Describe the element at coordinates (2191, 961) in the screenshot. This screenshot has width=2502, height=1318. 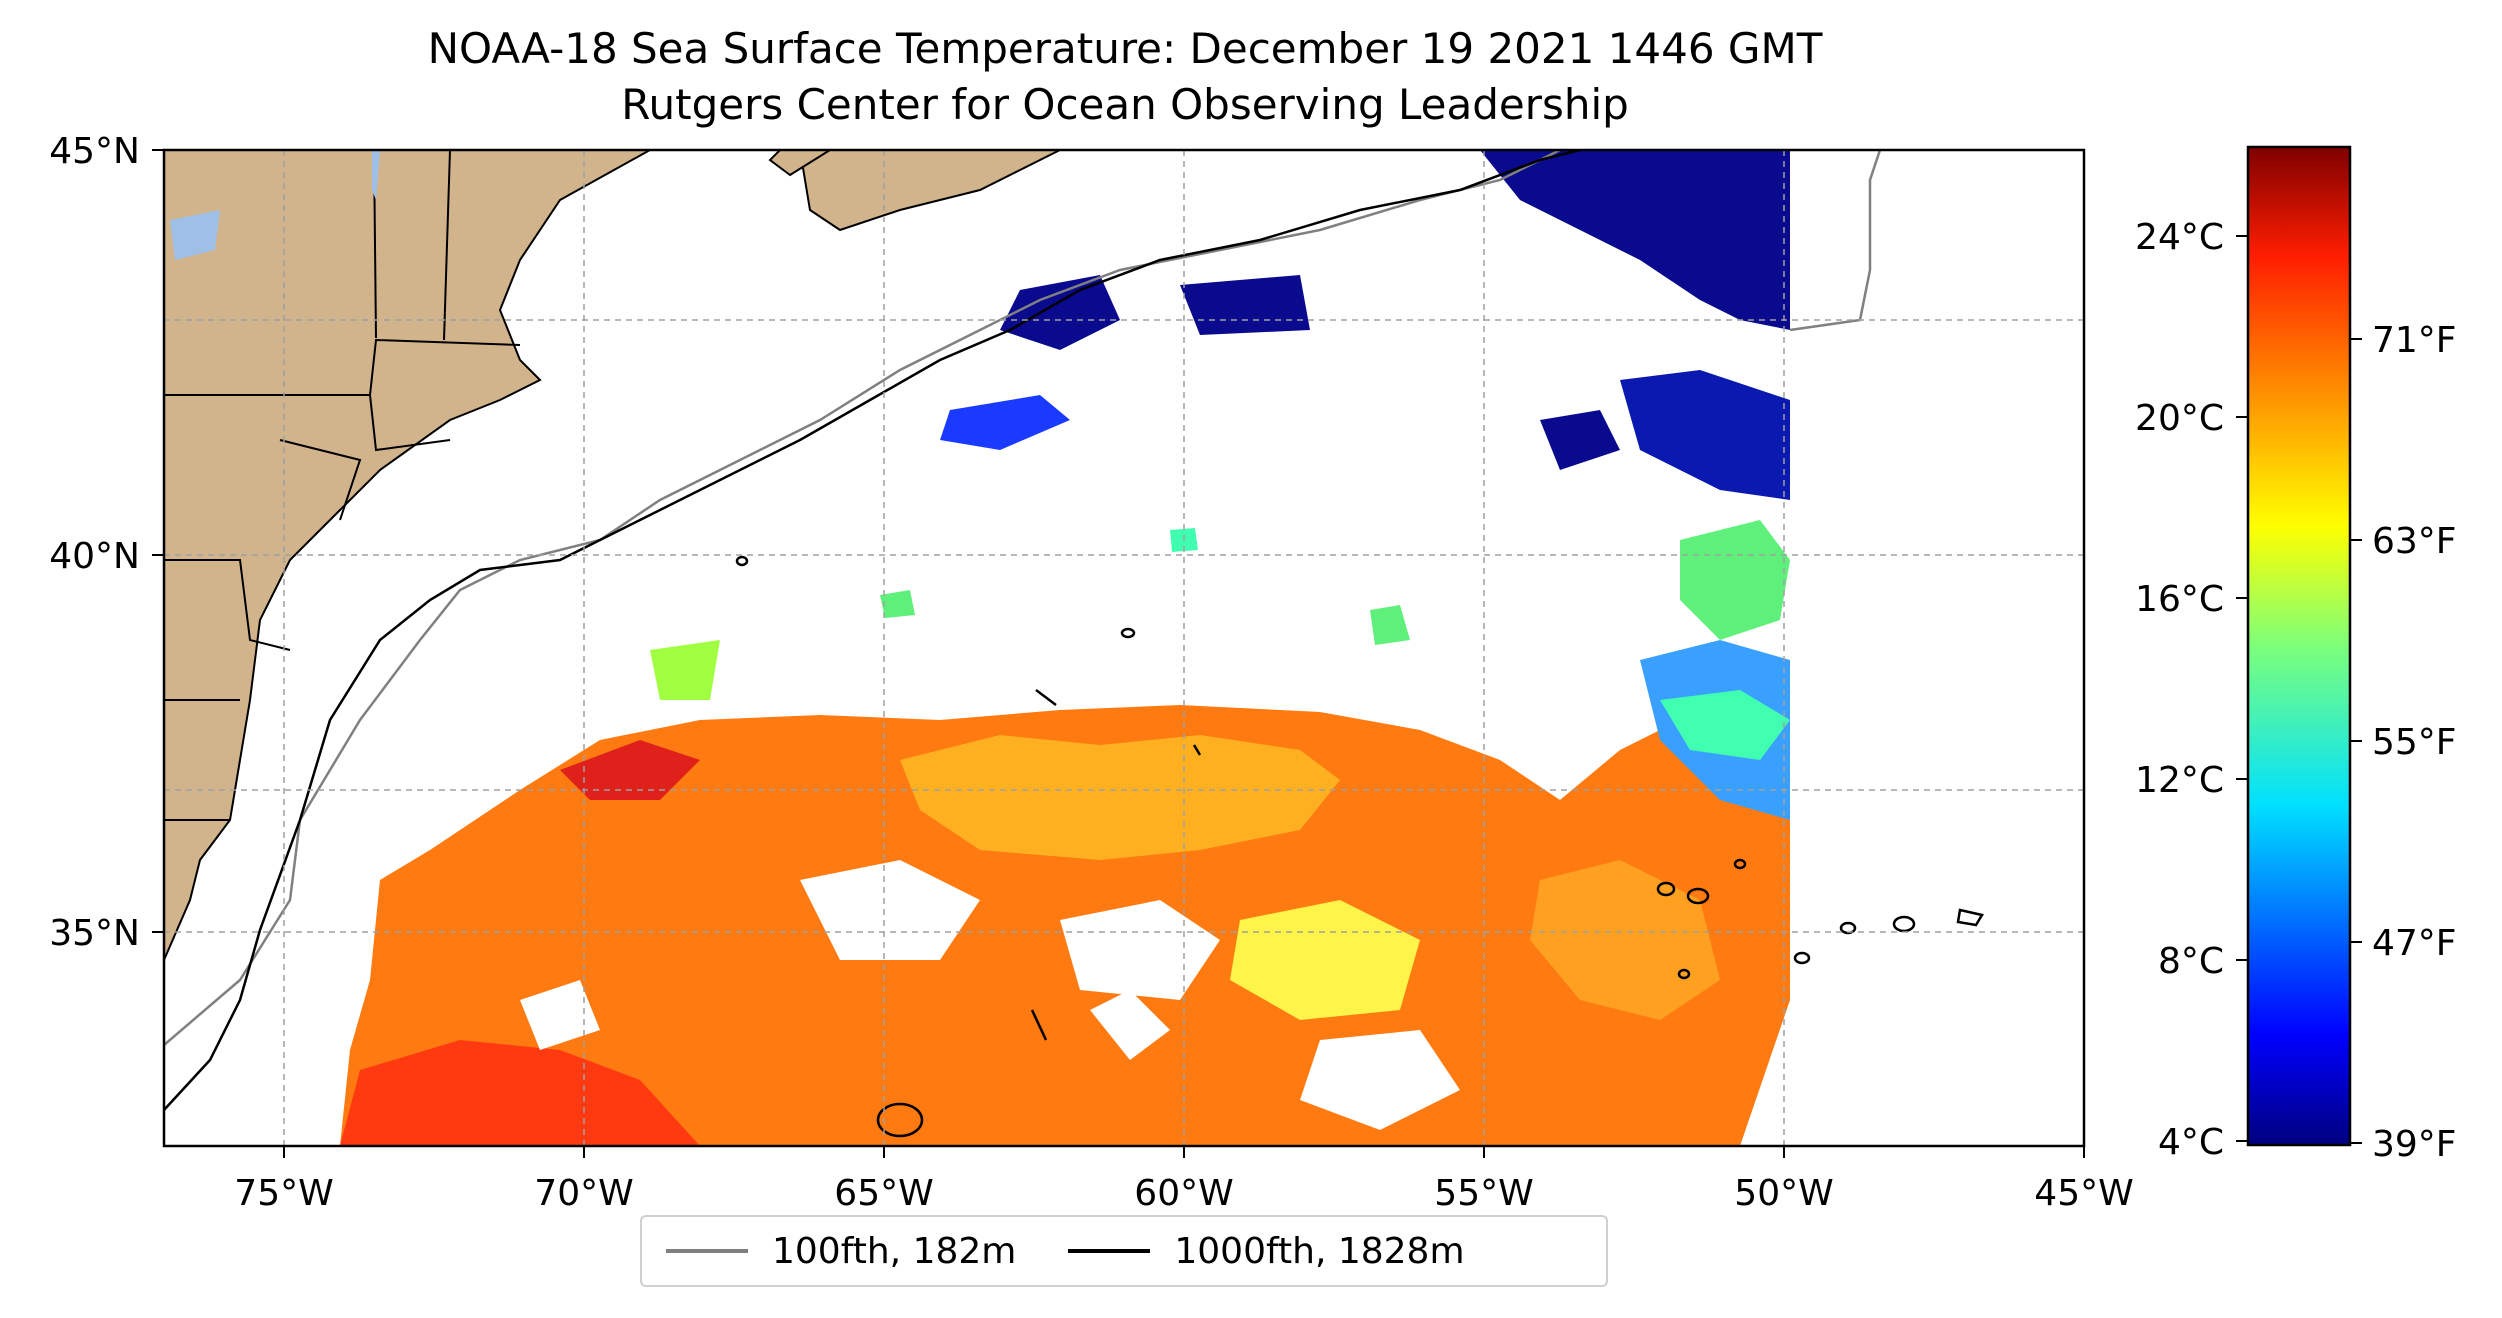
I see `celsius-tick-label: 8°C` at that location.